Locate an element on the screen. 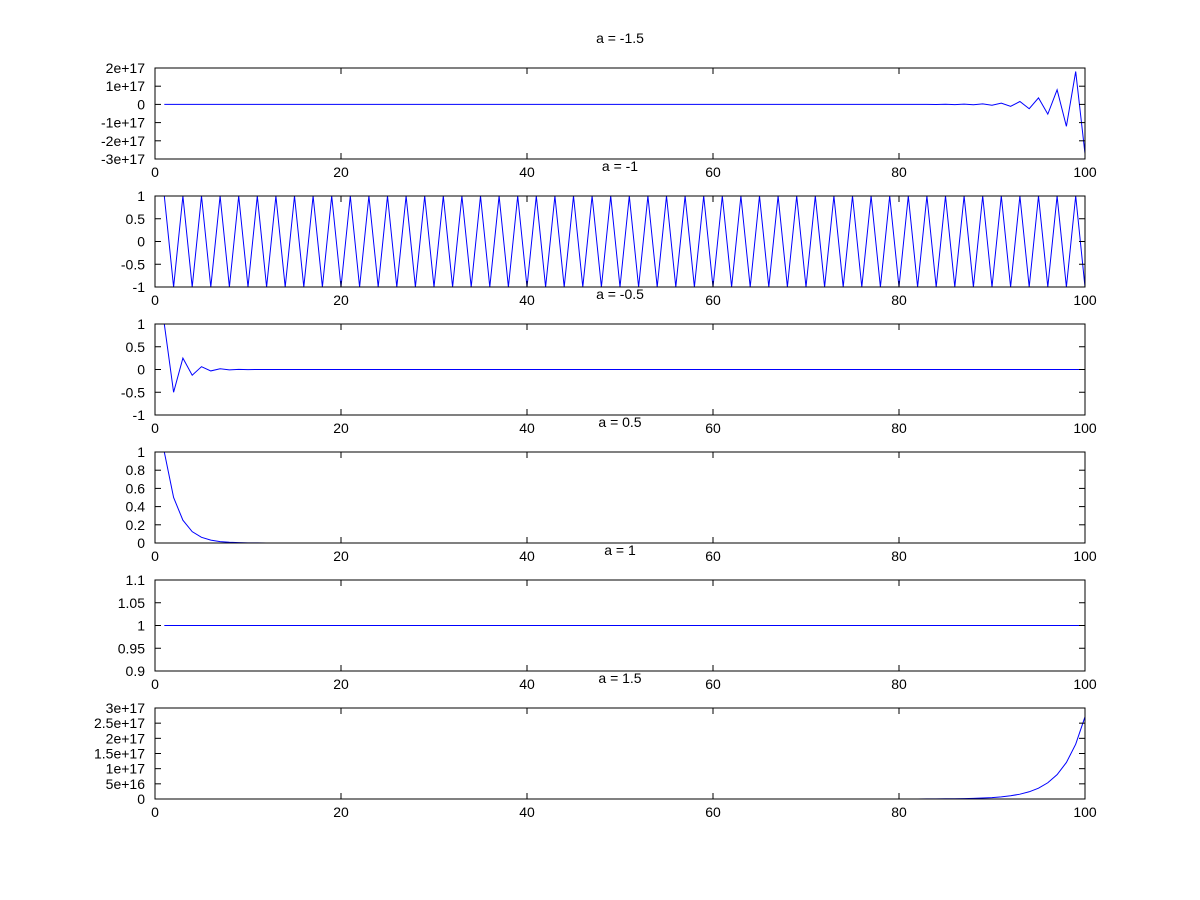  subplot-title-3: a = -0.5 is located at coordinates (620, 294).